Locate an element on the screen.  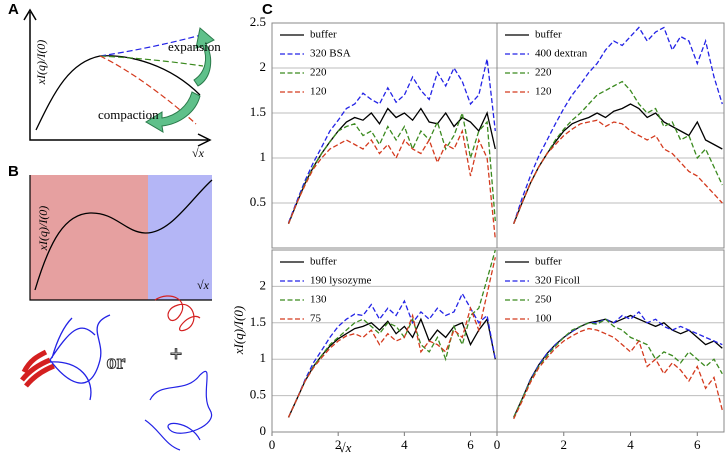
legend-label: 400 dextran is located at coordinates (561, 54).